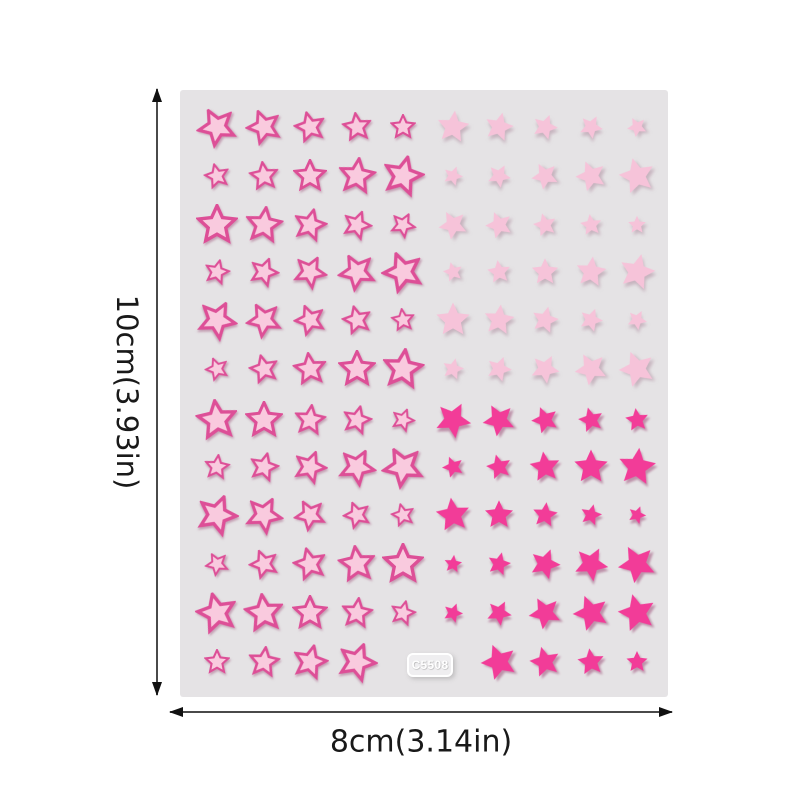  I want to click on product-code-label: C5508, so click(430, 665).